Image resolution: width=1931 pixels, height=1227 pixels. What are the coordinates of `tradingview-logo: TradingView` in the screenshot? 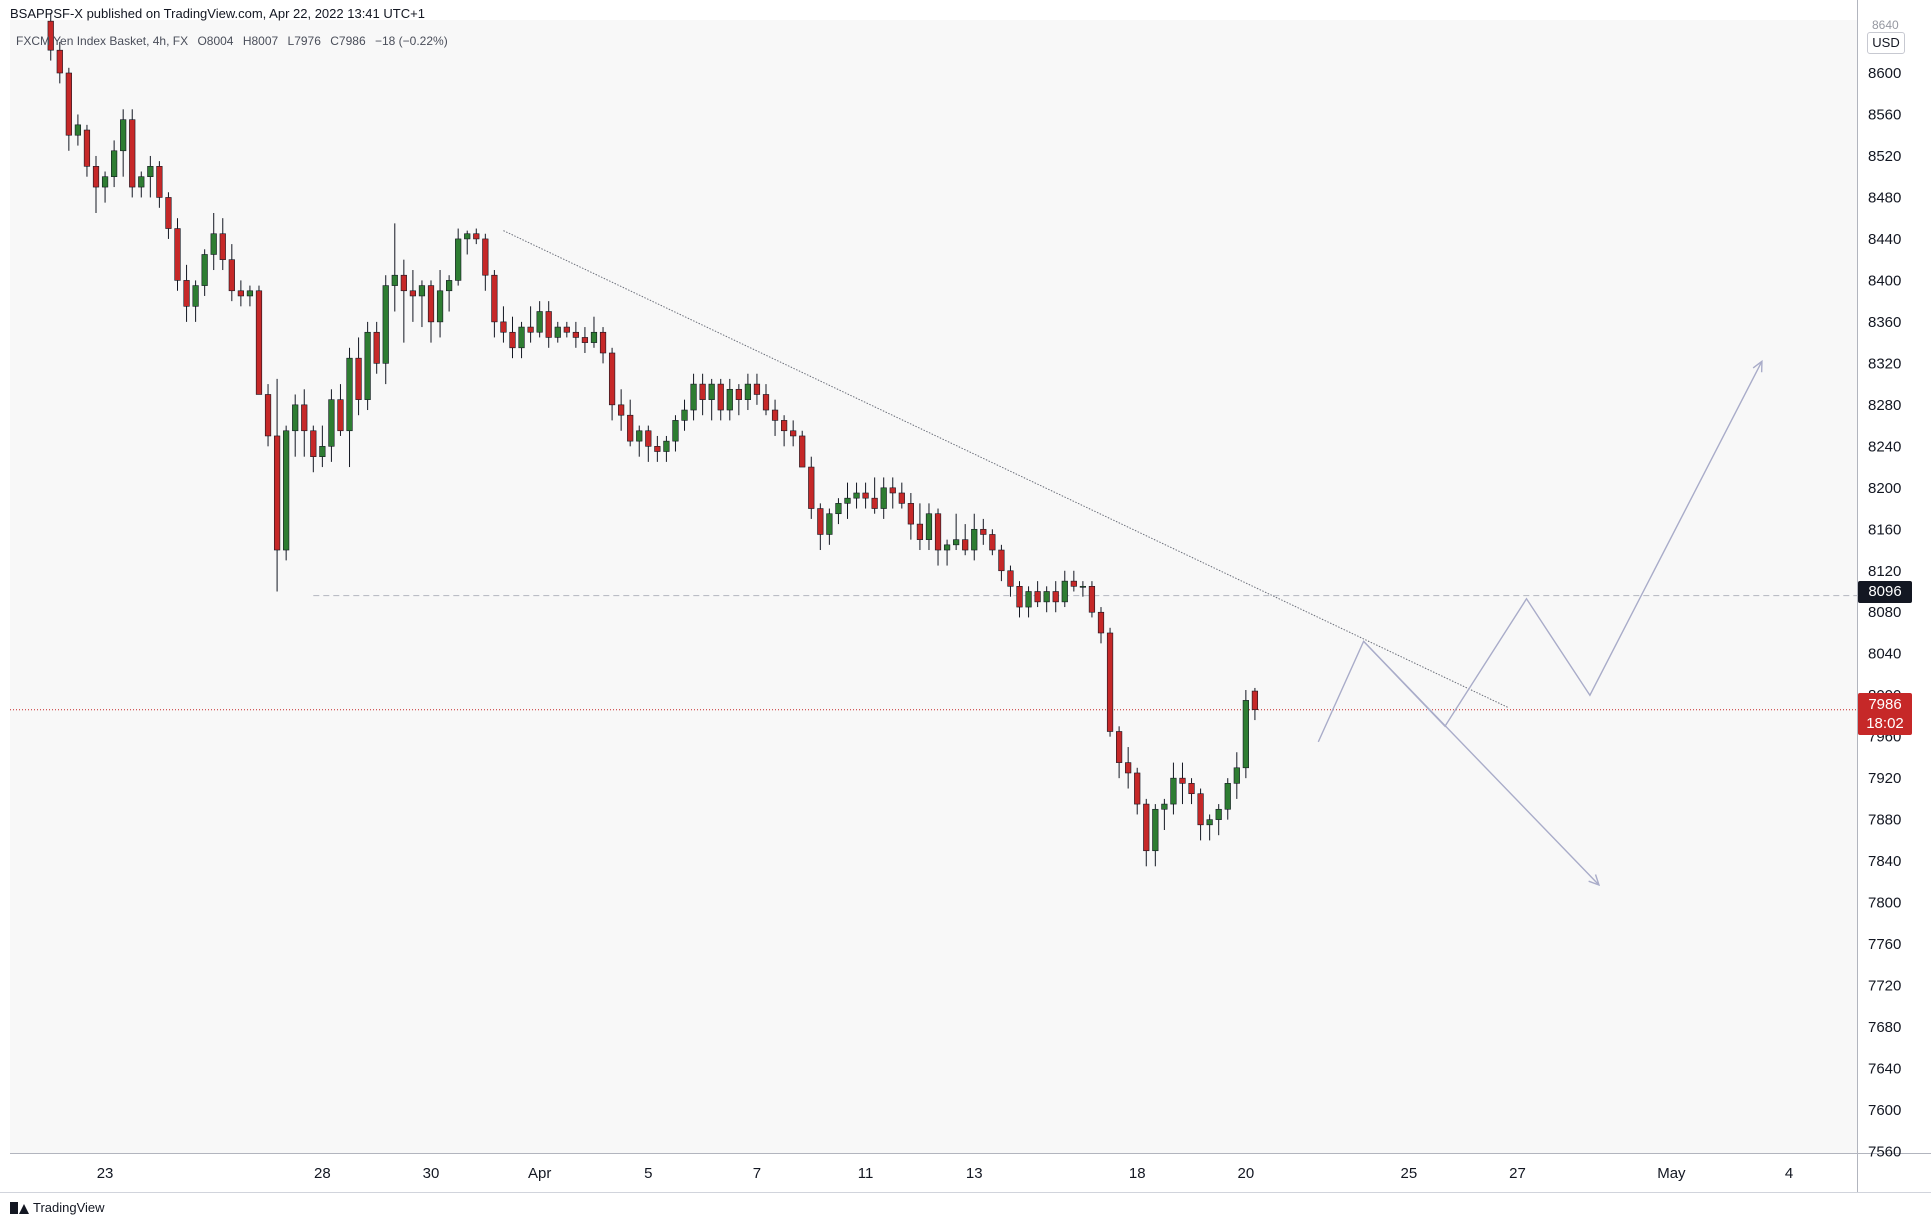 It's located at (57, 1207).